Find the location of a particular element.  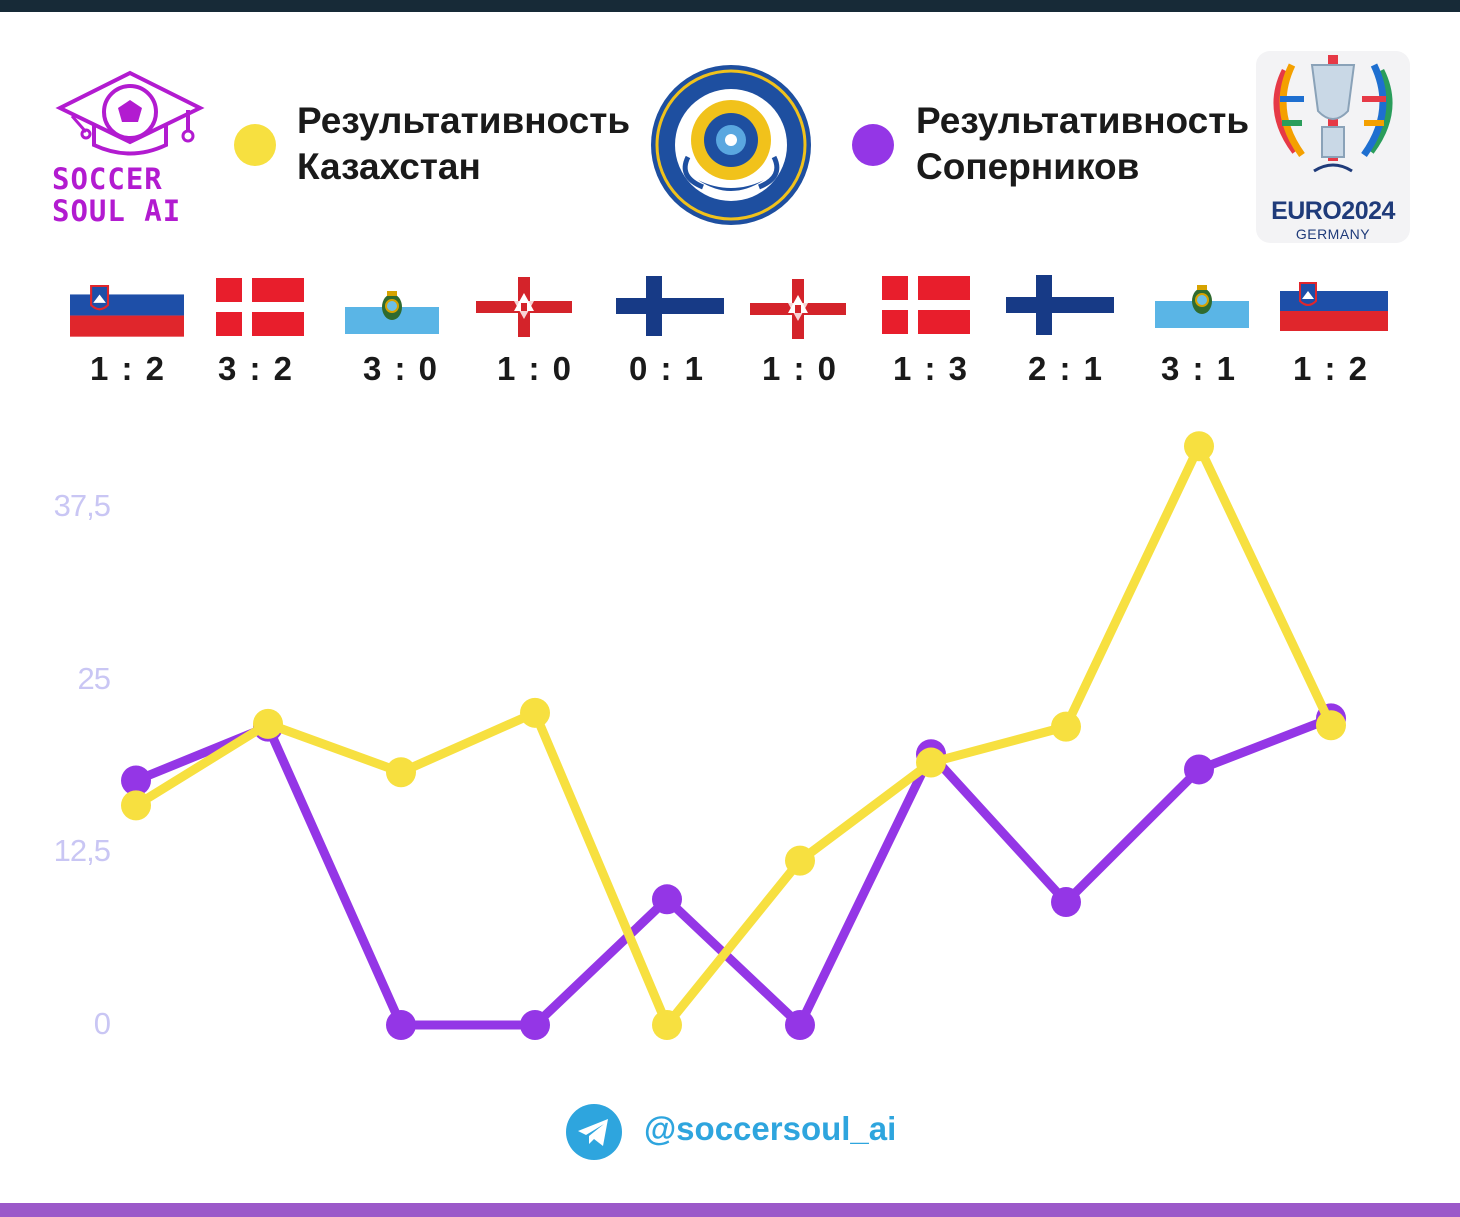

euro-trophy-icon is located at coordinates (1333, 114).